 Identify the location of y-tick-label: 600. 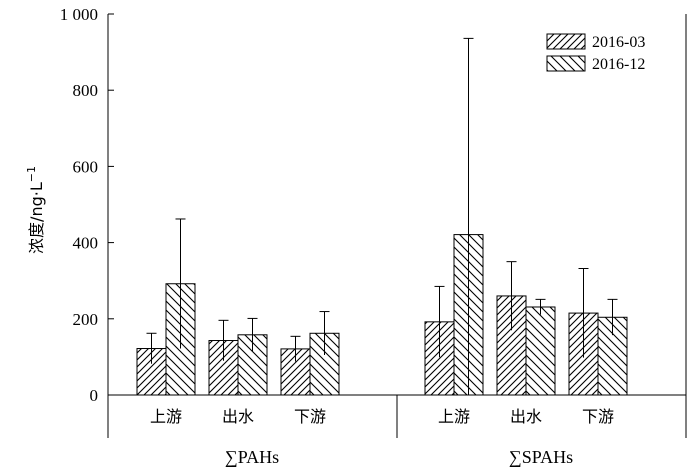
(86, 166).